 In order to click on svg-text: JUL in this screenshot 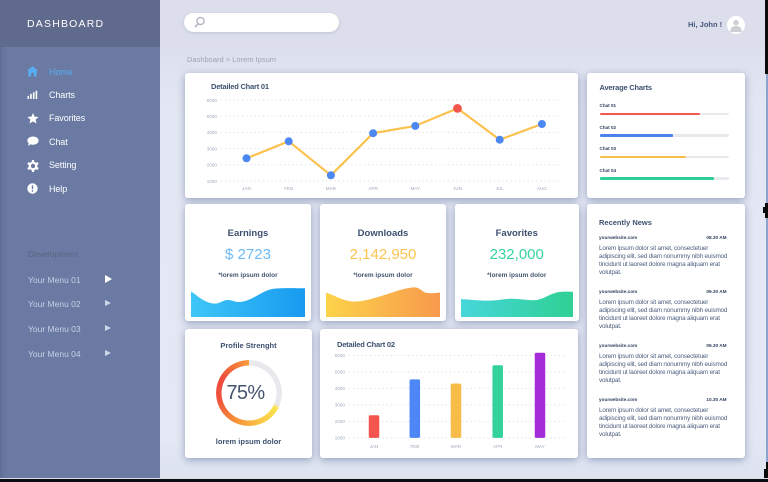, I will do `click(500, 188)`.